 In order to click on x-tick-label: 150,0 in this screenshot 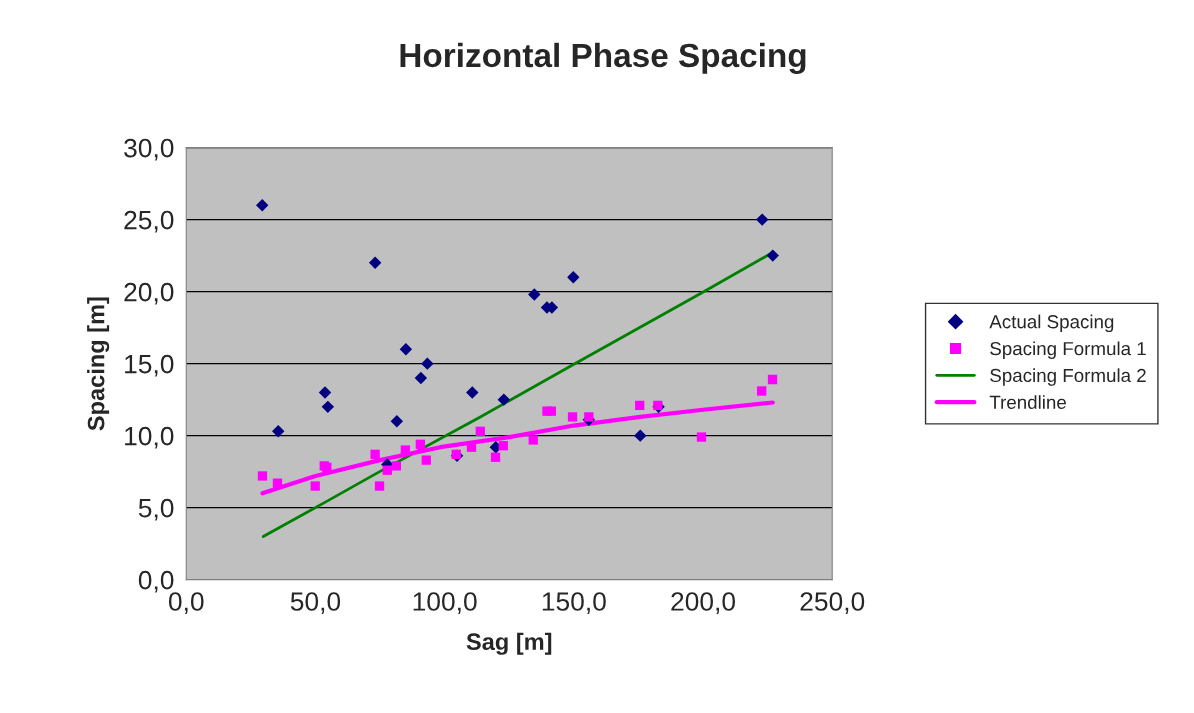, I will do `click(574, 603)`.